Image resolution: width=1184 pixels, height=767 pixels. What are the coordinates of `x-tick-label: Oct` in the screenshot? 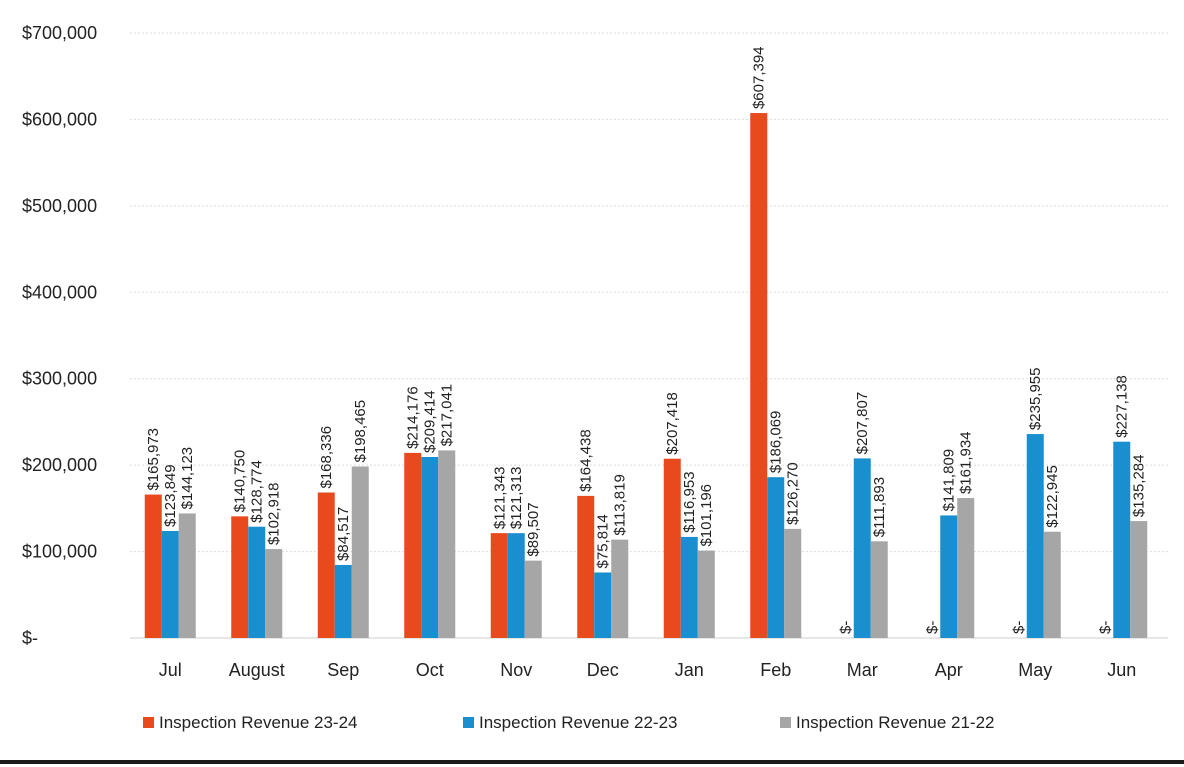 It's located at (430, 670).